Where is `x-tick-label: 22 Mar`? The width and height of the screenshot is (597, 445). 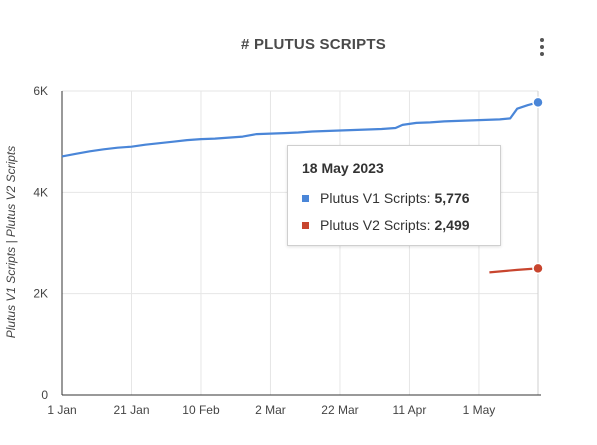 x-tick-label: 22 Mar is located at coordinates (339, 410).